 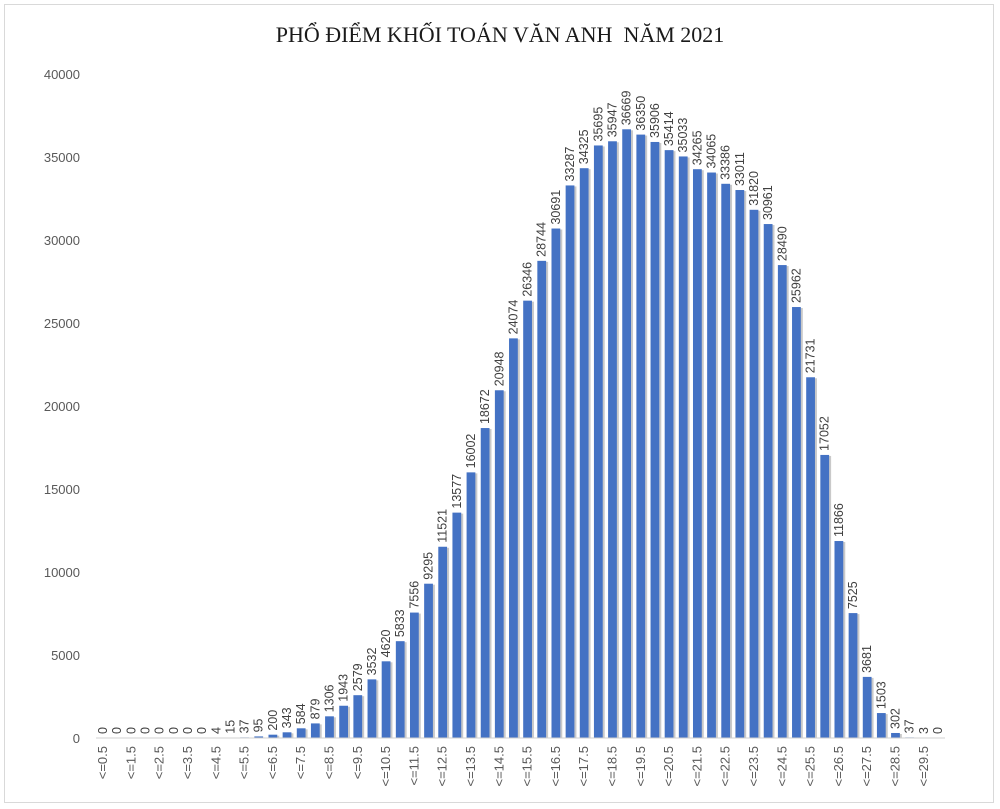 What do you see at coordinates (102, 762) in the screenshot?
I see `x-tick-label: <=0.5` at bounding box center [102, 762].